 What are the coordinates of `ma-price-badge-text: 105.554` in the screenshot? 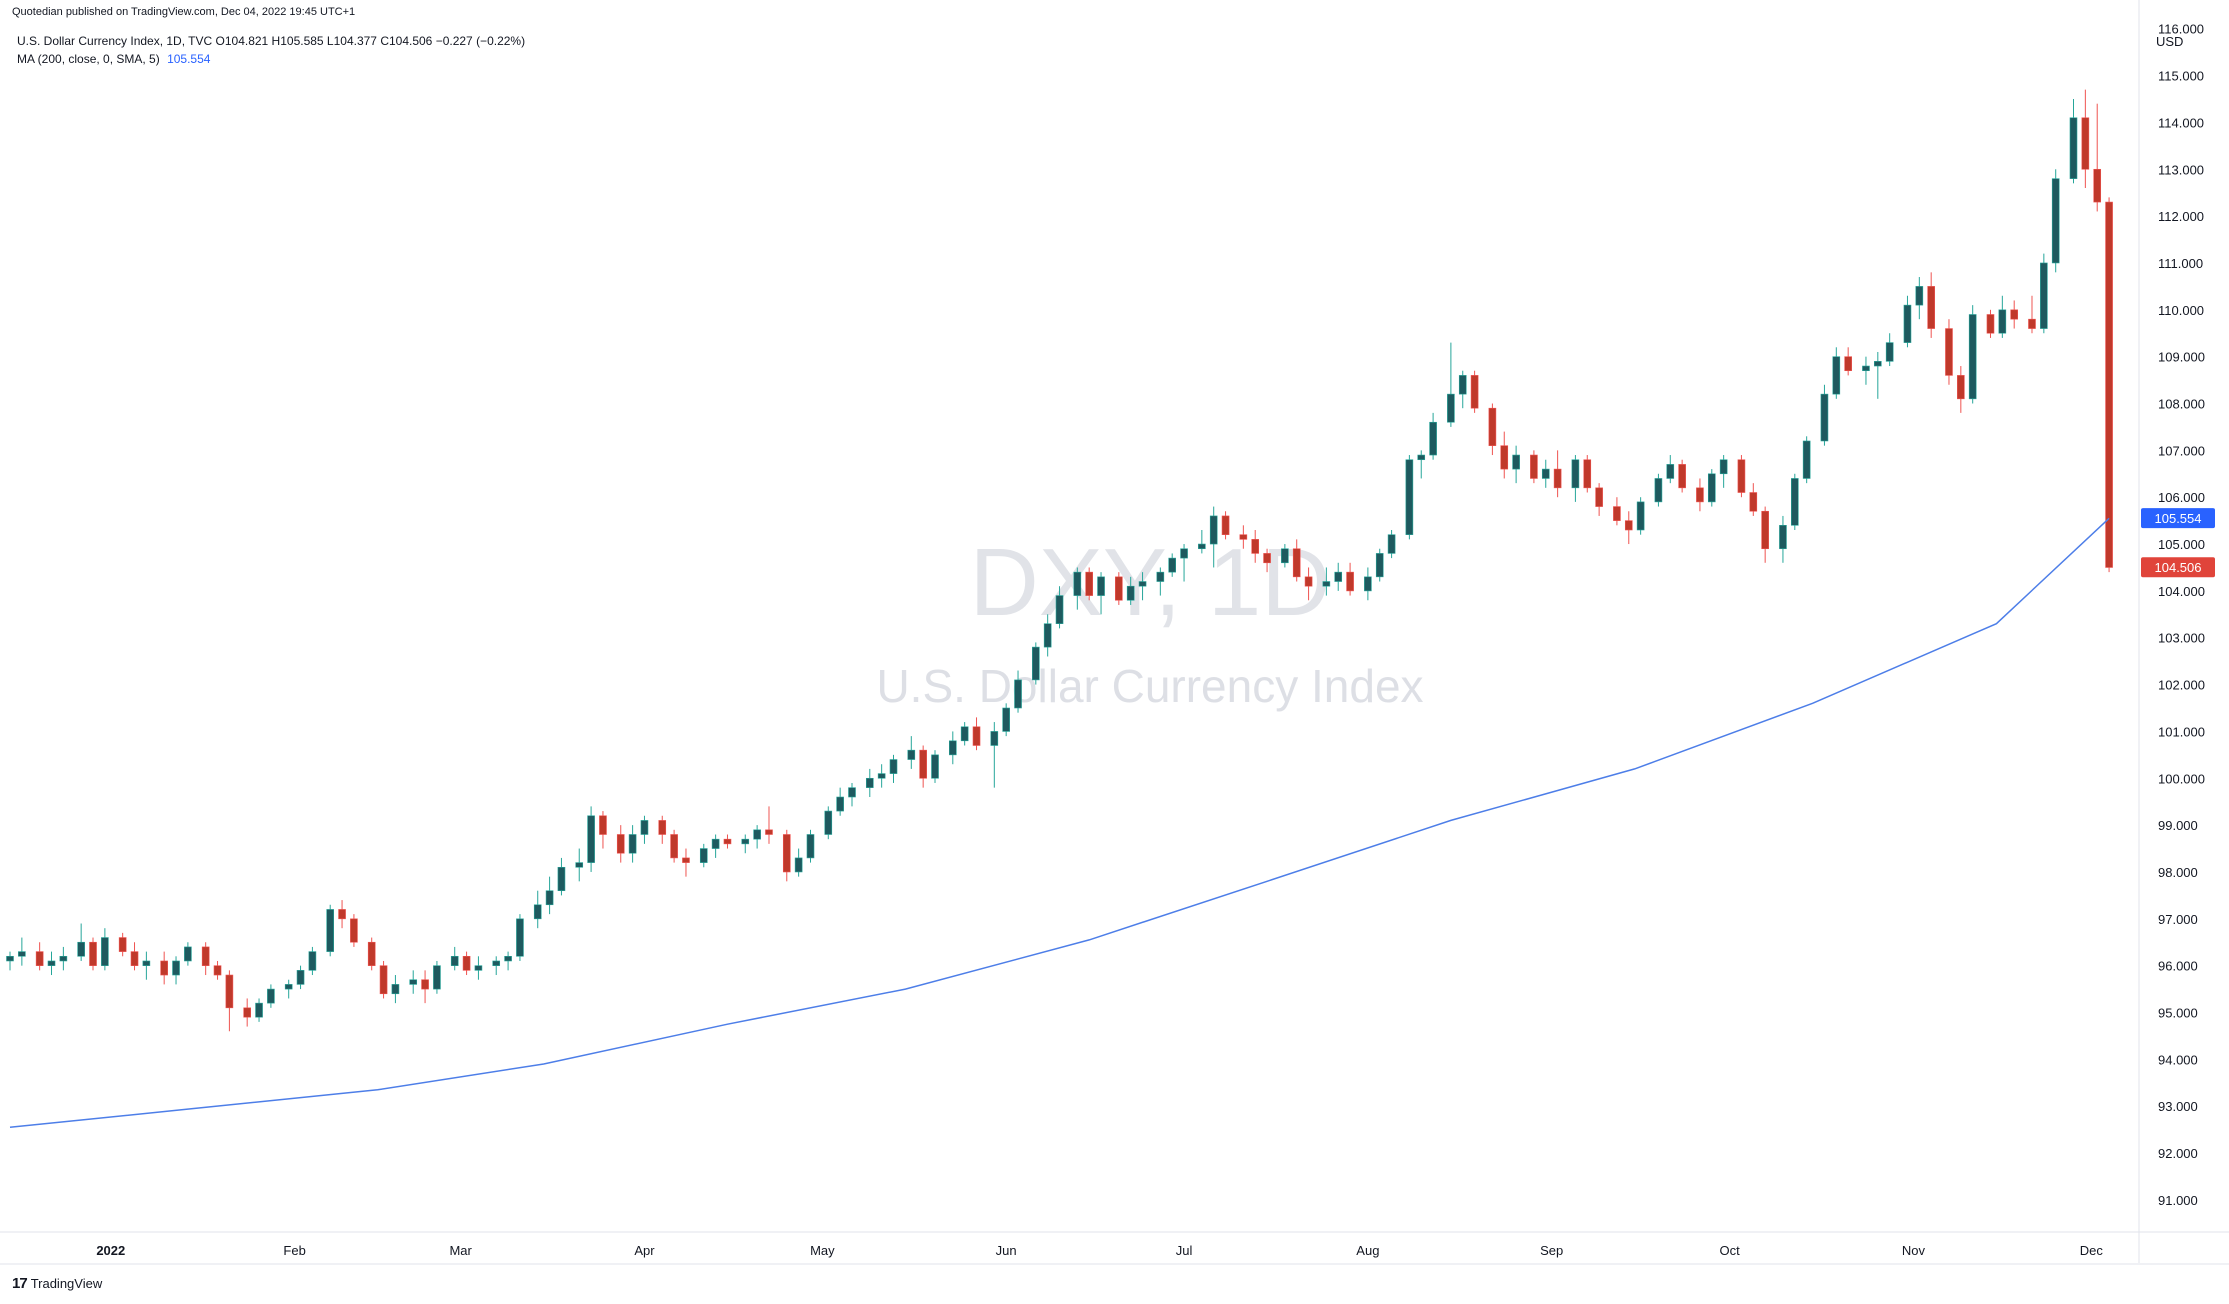 It's located at (2178, 518).